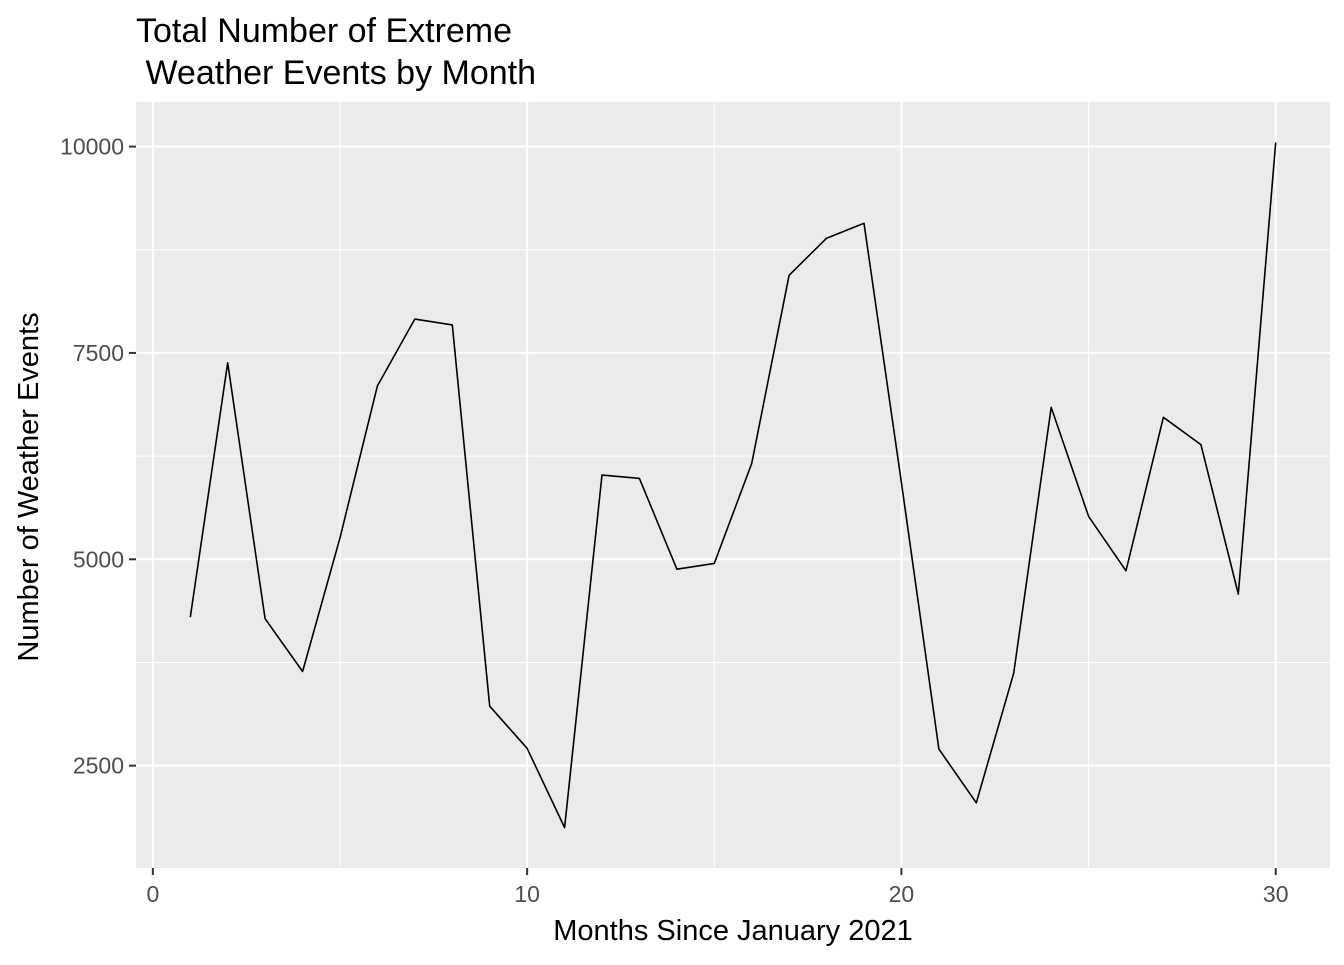  Describe the element at coordinates (98, 456) in the screenshot. I see `y-axis: 2500 5000 7500 10000` at that location.